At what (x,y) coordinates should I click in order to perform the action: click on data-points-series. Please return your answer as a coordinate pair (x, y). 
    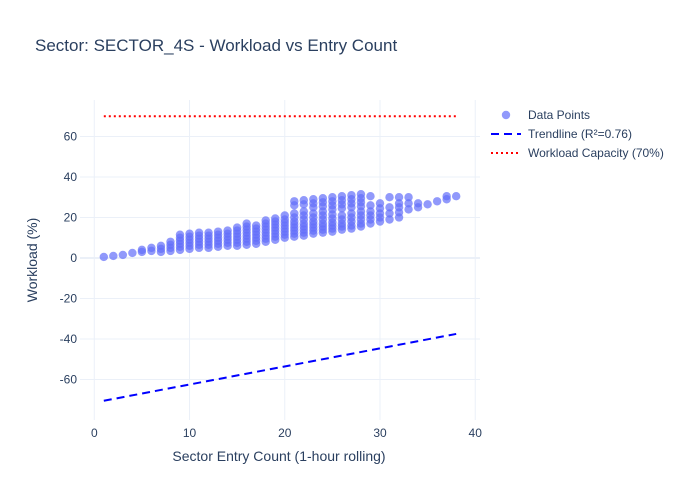
    Looking at the image, I should click on (280, 225).